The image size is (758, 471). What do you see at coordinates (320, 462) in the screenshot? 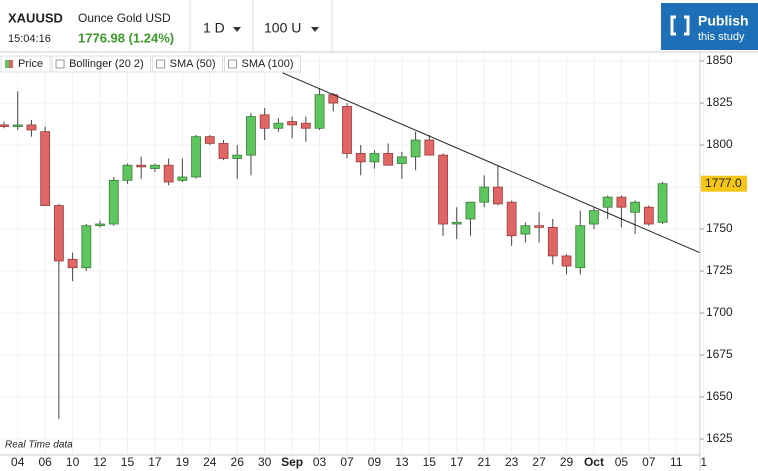
I see `x-tick-label: 03` at bounding box center [320, 462].